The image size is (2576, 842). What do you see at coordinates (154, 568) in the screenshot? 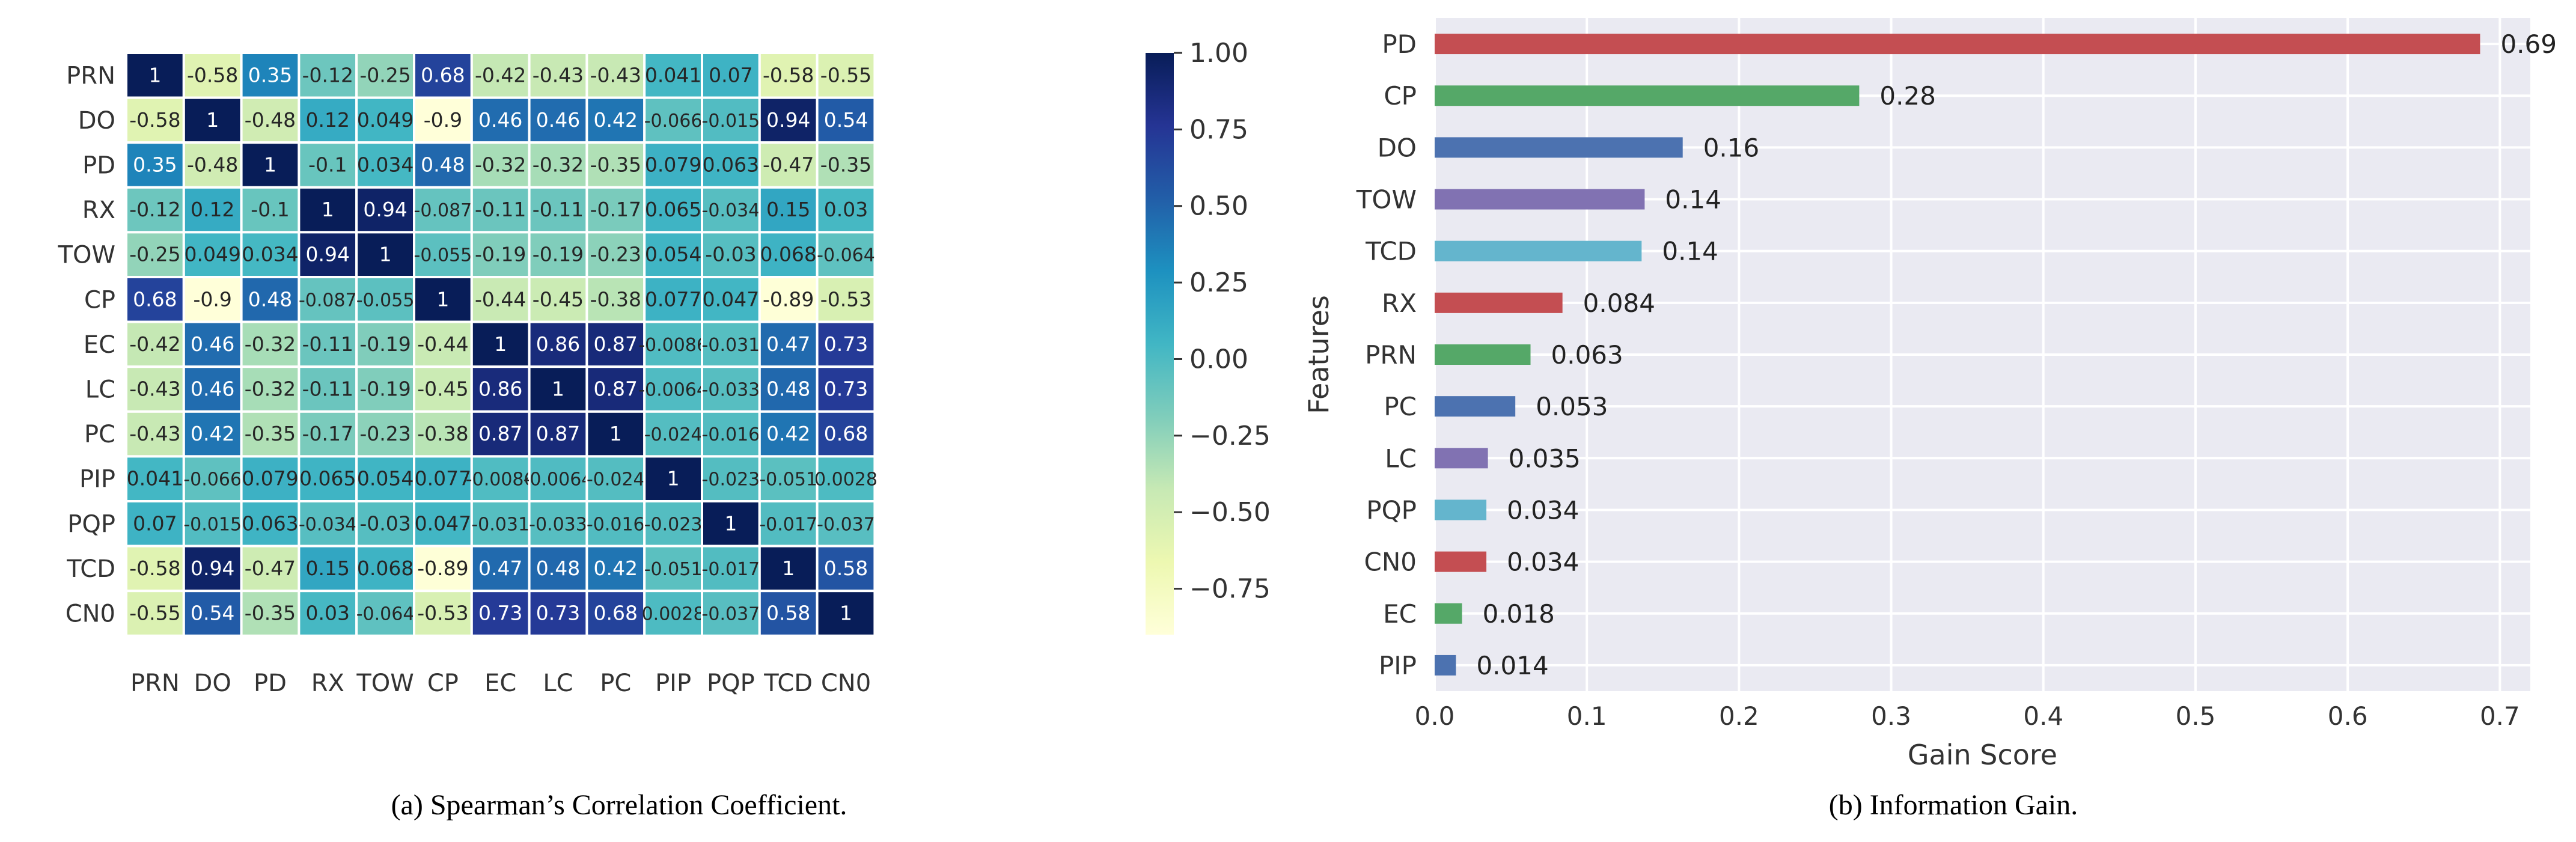
I see `heatmap-cell-label: -0.58` at bounding box center [154, 568].